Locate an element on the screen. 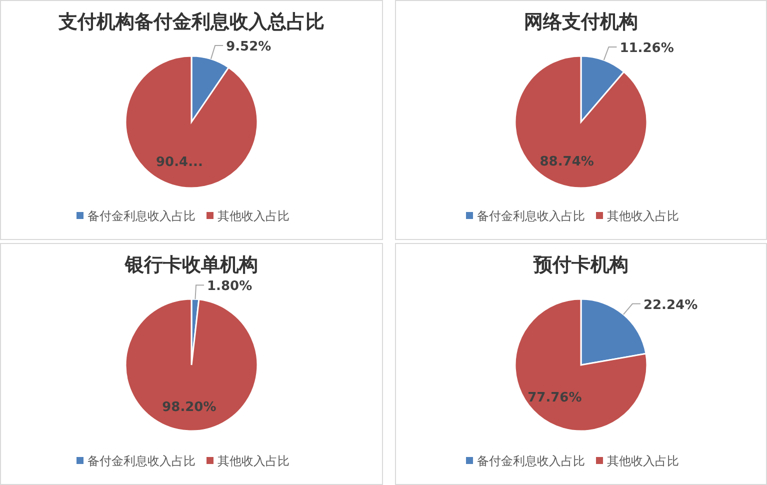 The image size is (767, 485). chart-title: 支付机构备付金利息收入总占比 is located at coordinates (191, 22).